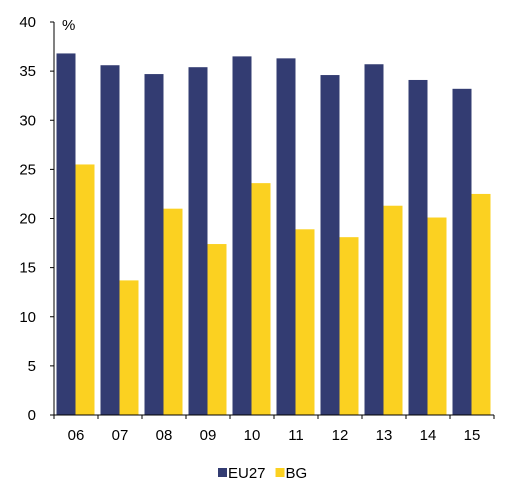  Describe the element at coordinates (247, 473) in the screenshot. I see `legend-label-eu27: EU27` at that location.